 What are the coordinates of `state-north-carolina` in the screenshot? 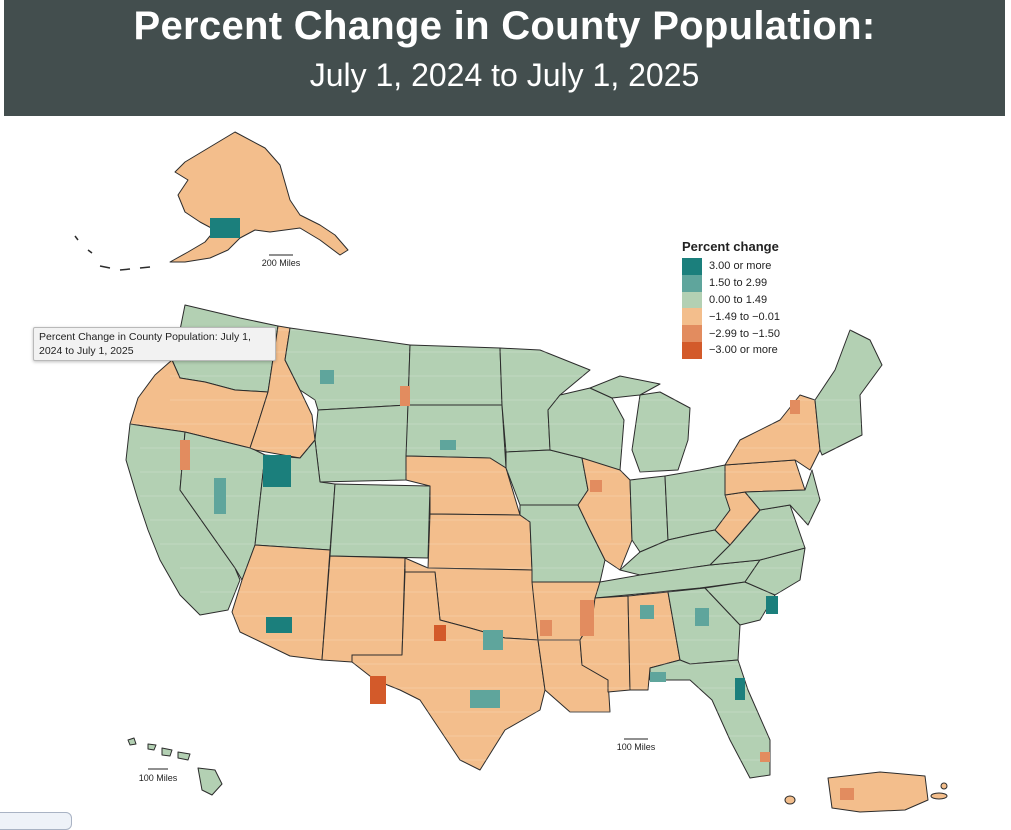 It's located at (775, 571).